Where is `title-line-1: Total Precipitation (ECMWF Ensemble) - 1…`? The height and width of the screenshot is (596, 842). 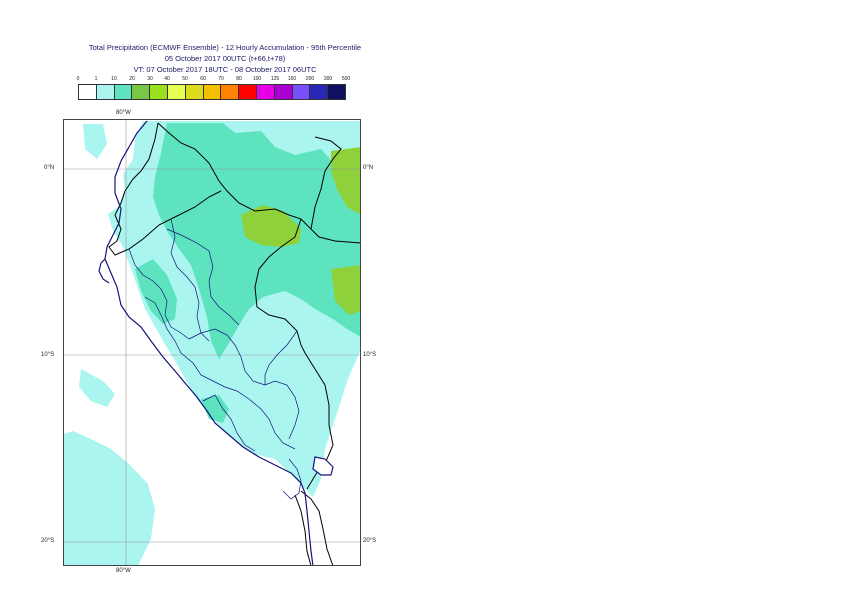 title-line-1: Total Precipitation (ECMWF Ensemble) - 1… is located at coordinates (225, 47).